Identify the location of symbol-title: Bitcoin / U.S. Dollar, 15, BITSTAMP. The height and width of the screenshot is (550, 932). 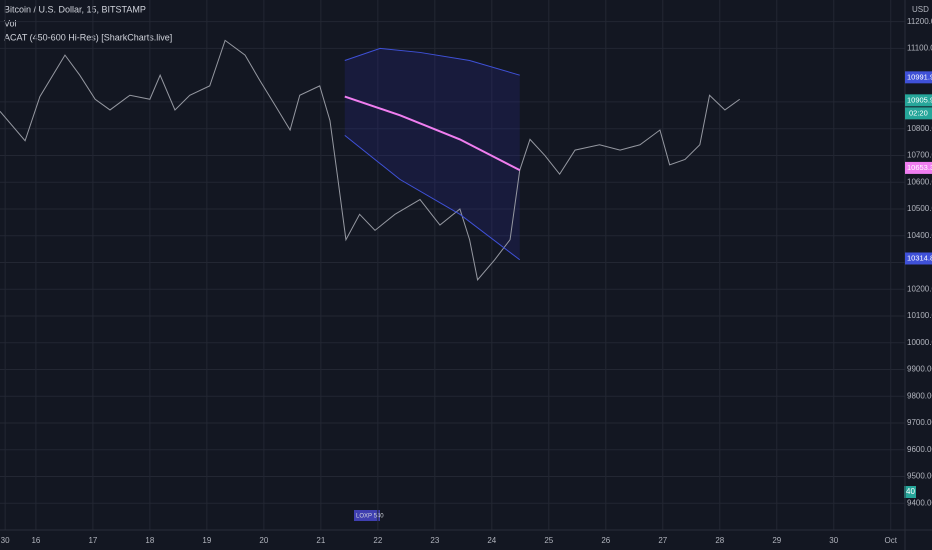
(75, 9).